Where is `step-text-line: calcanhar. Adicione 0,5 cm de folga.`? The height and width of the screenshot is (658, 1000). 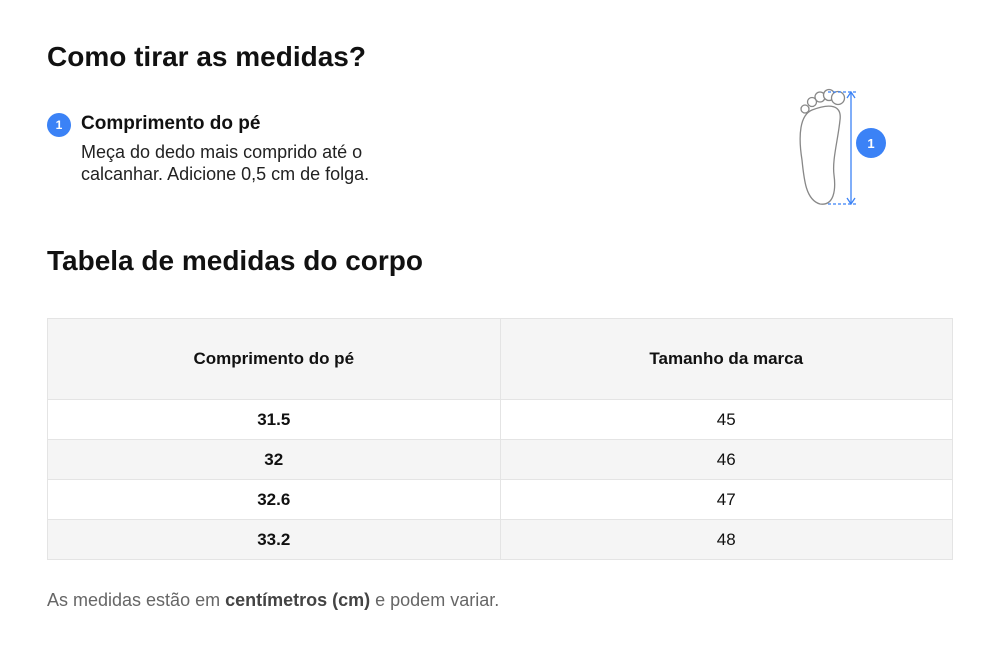
step-text-line: calcanhar. Adicione 0,5 cm de folga. is located at coordinates (225, 174).